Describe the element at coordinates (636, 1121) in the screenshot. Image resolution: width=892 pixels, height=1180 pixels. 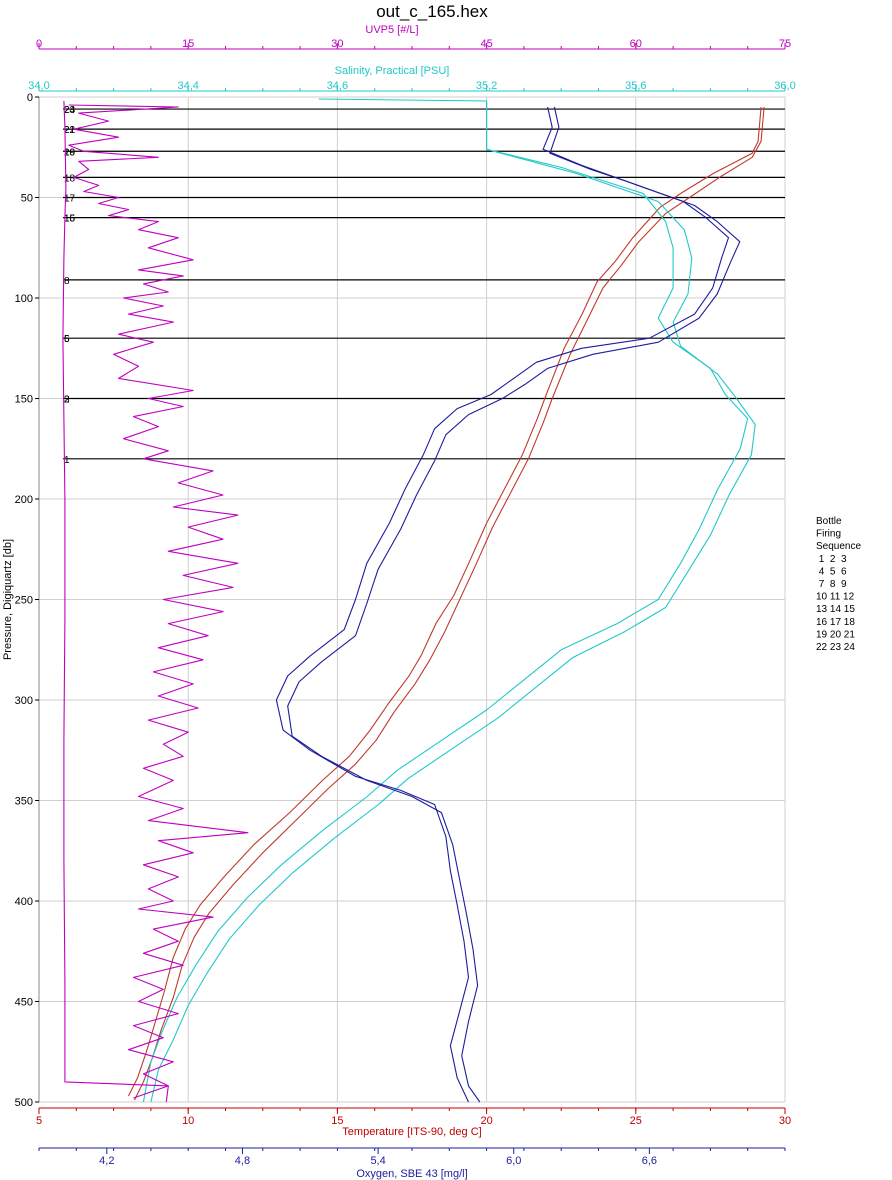
I see `temperature-tick-label: 25` at that location.